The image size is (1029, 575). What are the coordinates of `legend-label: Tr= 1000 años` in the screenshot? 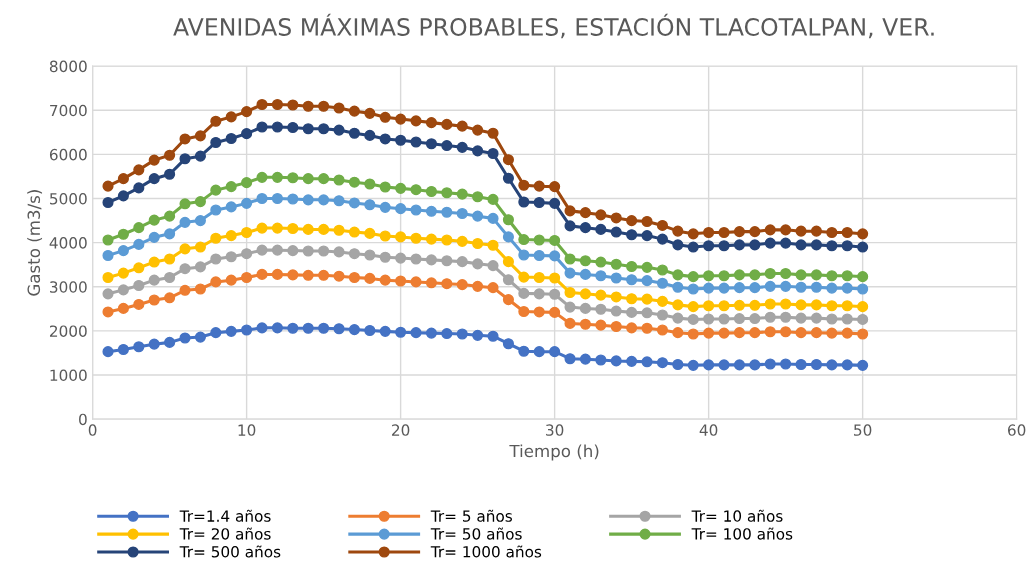 It's located at (486, 551).